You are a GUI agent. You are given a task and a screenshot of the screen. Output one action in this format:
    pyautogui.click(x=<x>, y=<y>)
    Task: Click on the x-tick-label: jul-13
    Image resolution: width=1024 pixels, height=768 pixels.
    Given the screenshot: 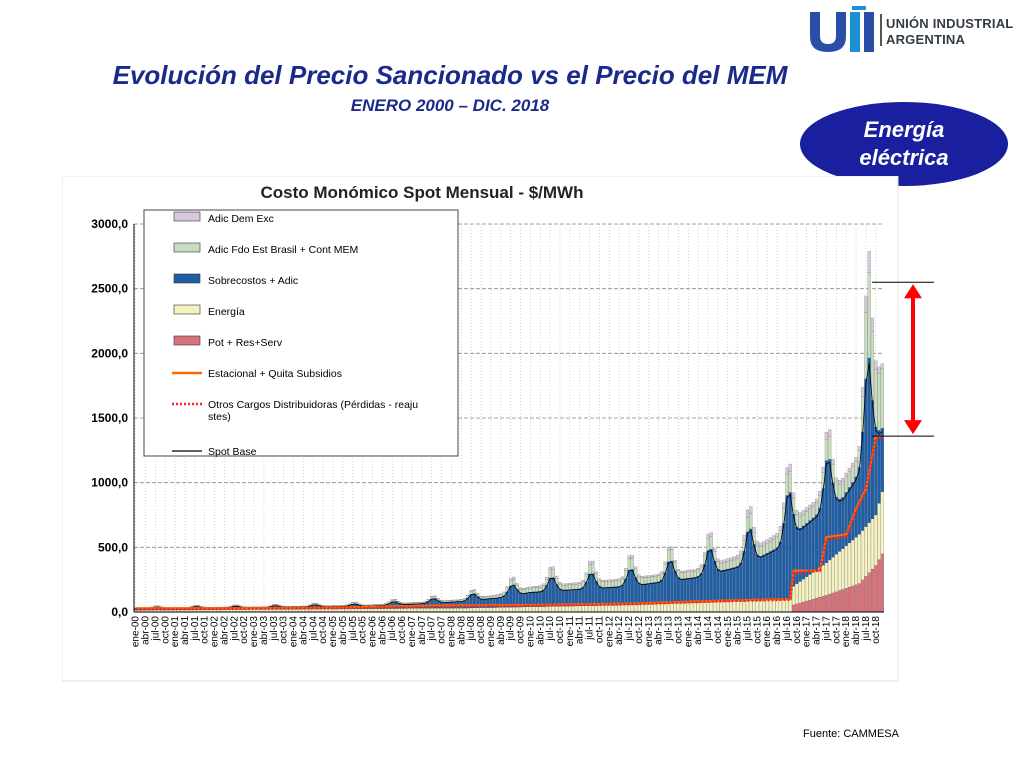 What is the action you would take?
    pyautogui.click(x=669, y=629)
    